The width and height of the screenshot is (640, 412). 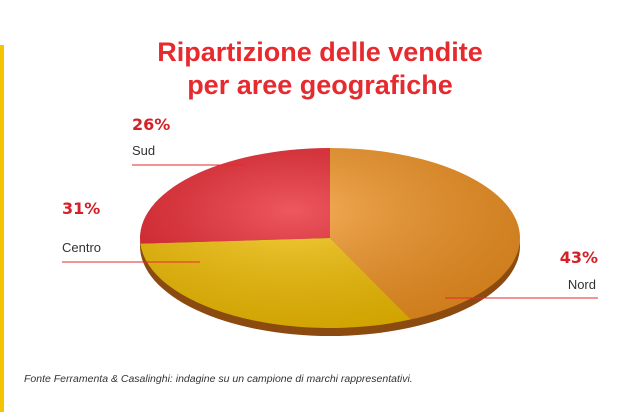 What do you see at coordinates (235, 196) in the screenshot?
I see `pie-slice` at bounding box center [235, 196].